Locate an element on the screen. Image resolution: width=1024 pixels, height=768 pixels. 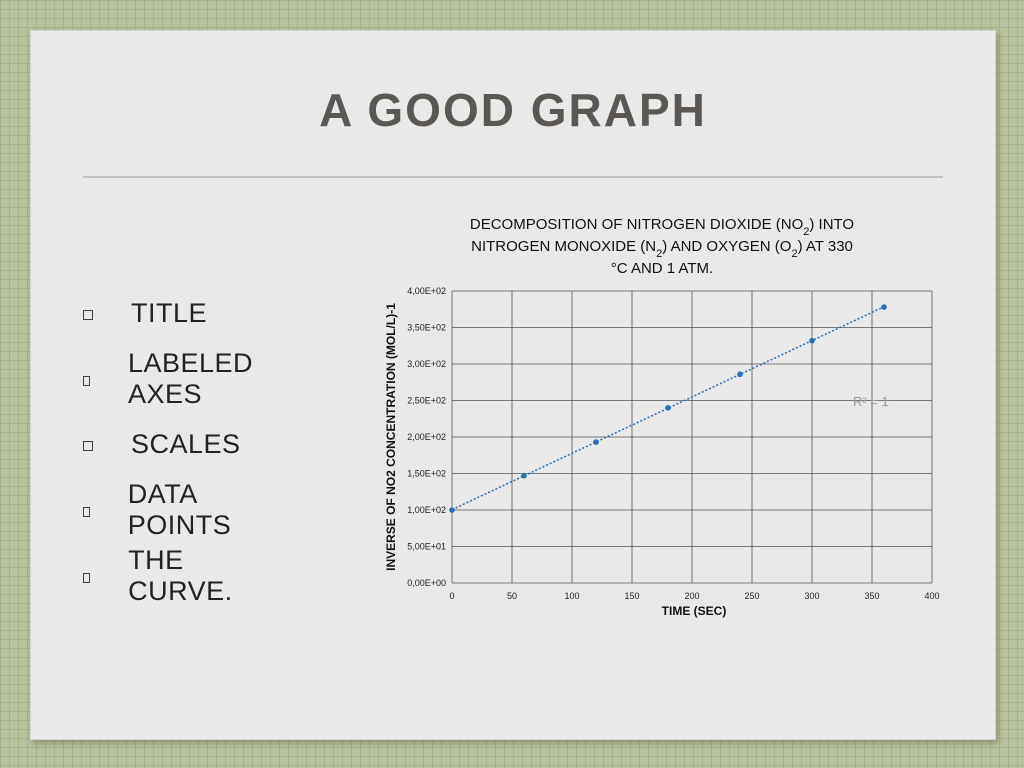
bullet-item: THE CURVE. is located at coordinates (159, 575).